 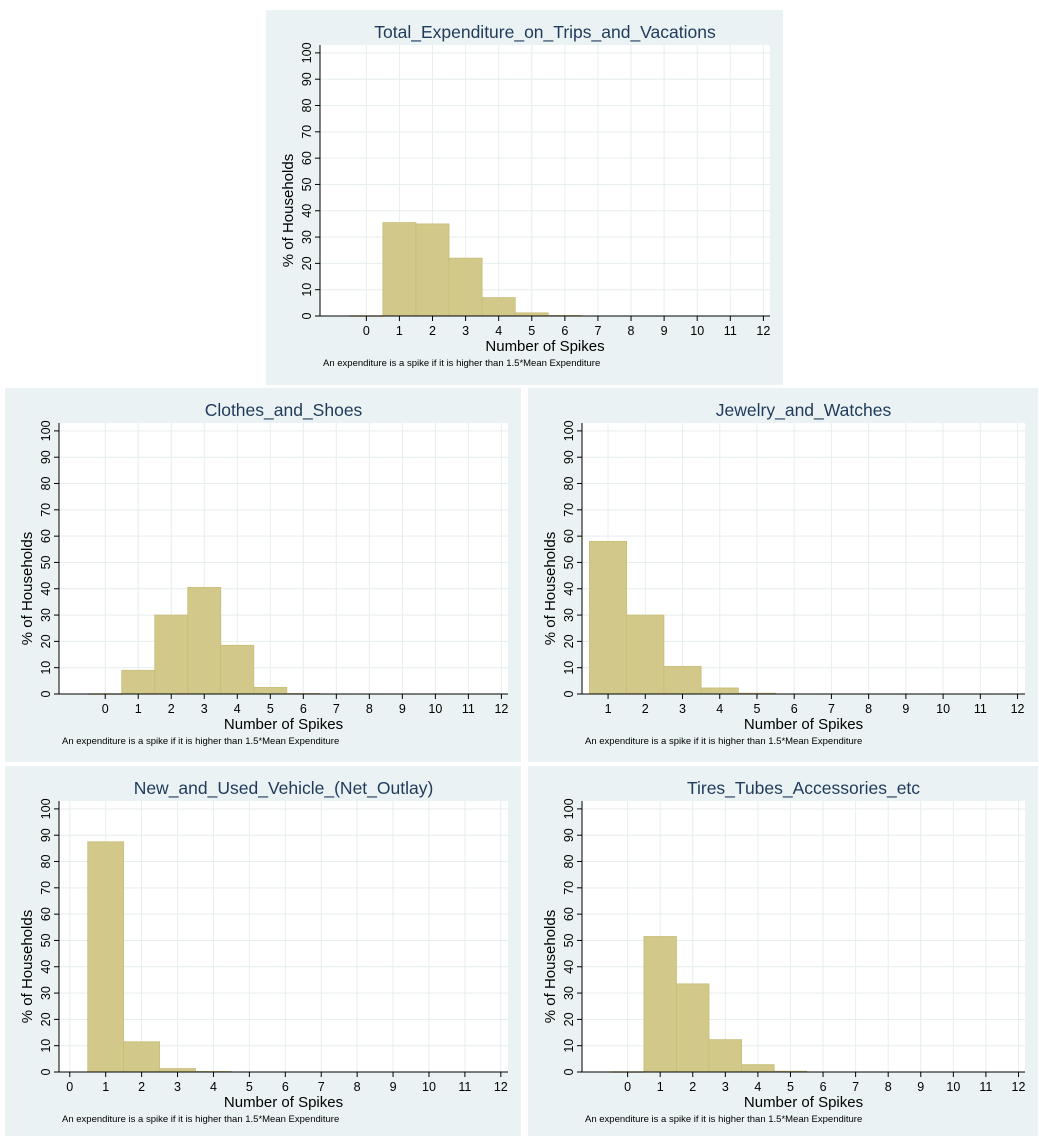 I want to click on y-tick-label: 80, so click(x=307, y=106).